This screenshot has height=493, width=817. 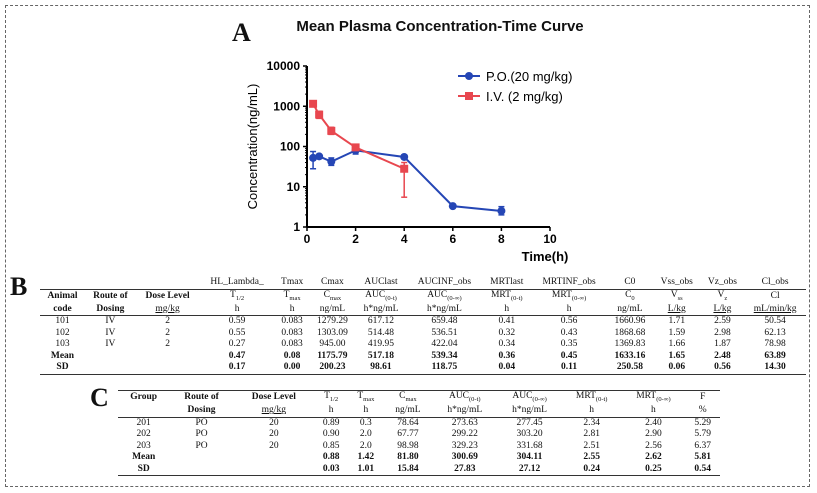 What do you see at coordinates (633, 298) in the screenshot?
I see `header-subscript: 0` at bounding box center [633, 298].